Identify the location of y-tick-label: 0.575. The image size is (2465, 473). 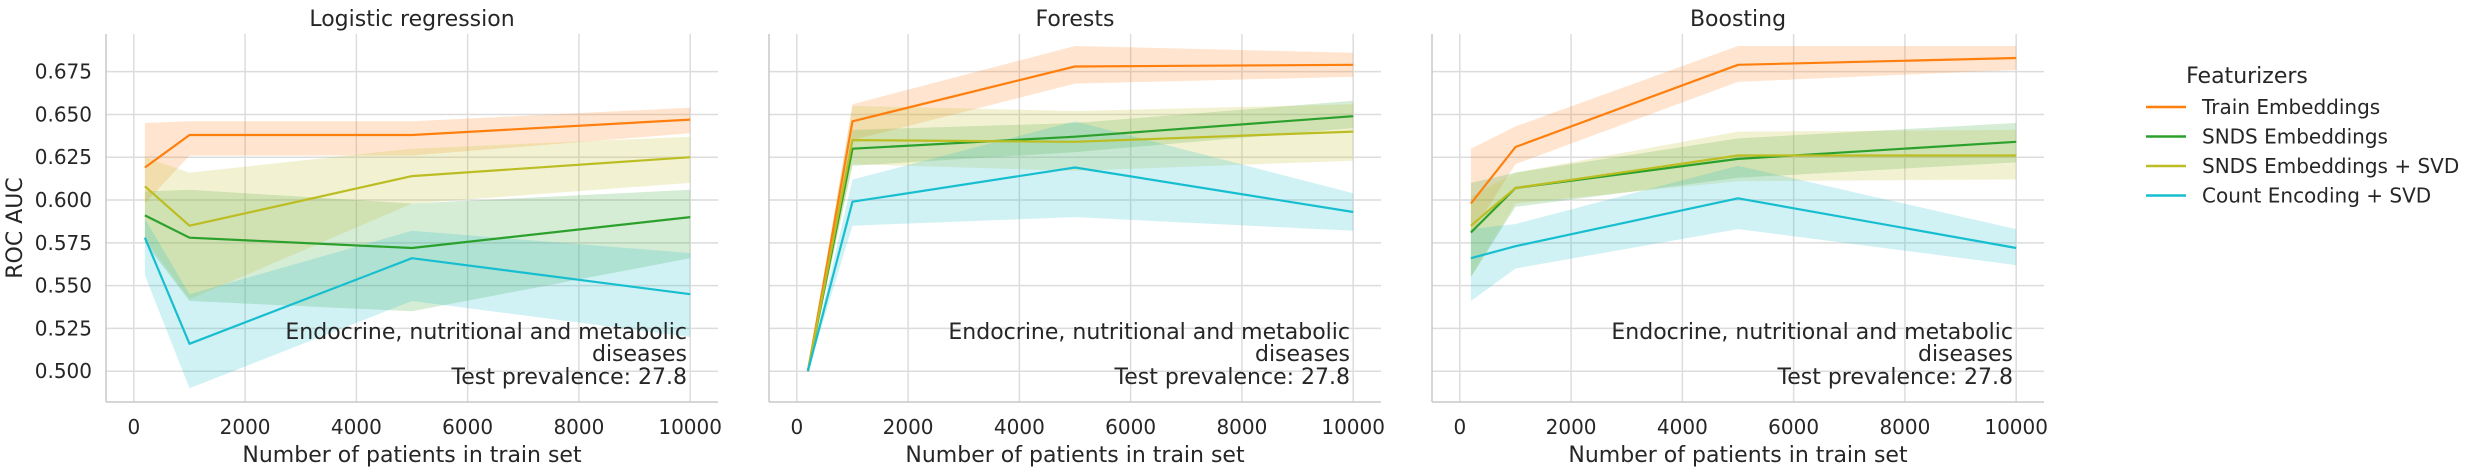
(63, 243).